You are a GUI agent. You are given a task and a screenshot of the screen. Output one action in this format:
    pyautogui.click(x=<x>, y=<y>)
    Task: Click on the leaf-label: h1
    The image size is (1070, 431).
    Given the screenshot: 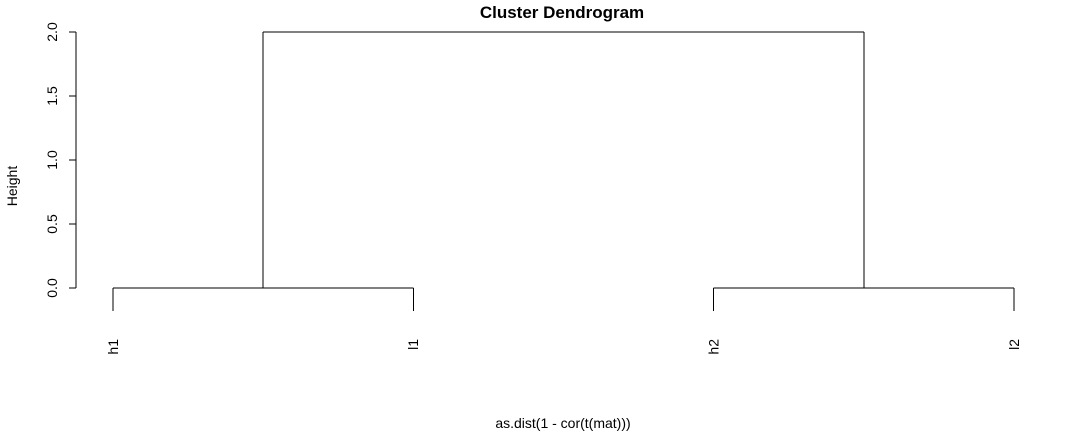 What is the action you would take?
    pyautogui.click(x=113, y=347)
    